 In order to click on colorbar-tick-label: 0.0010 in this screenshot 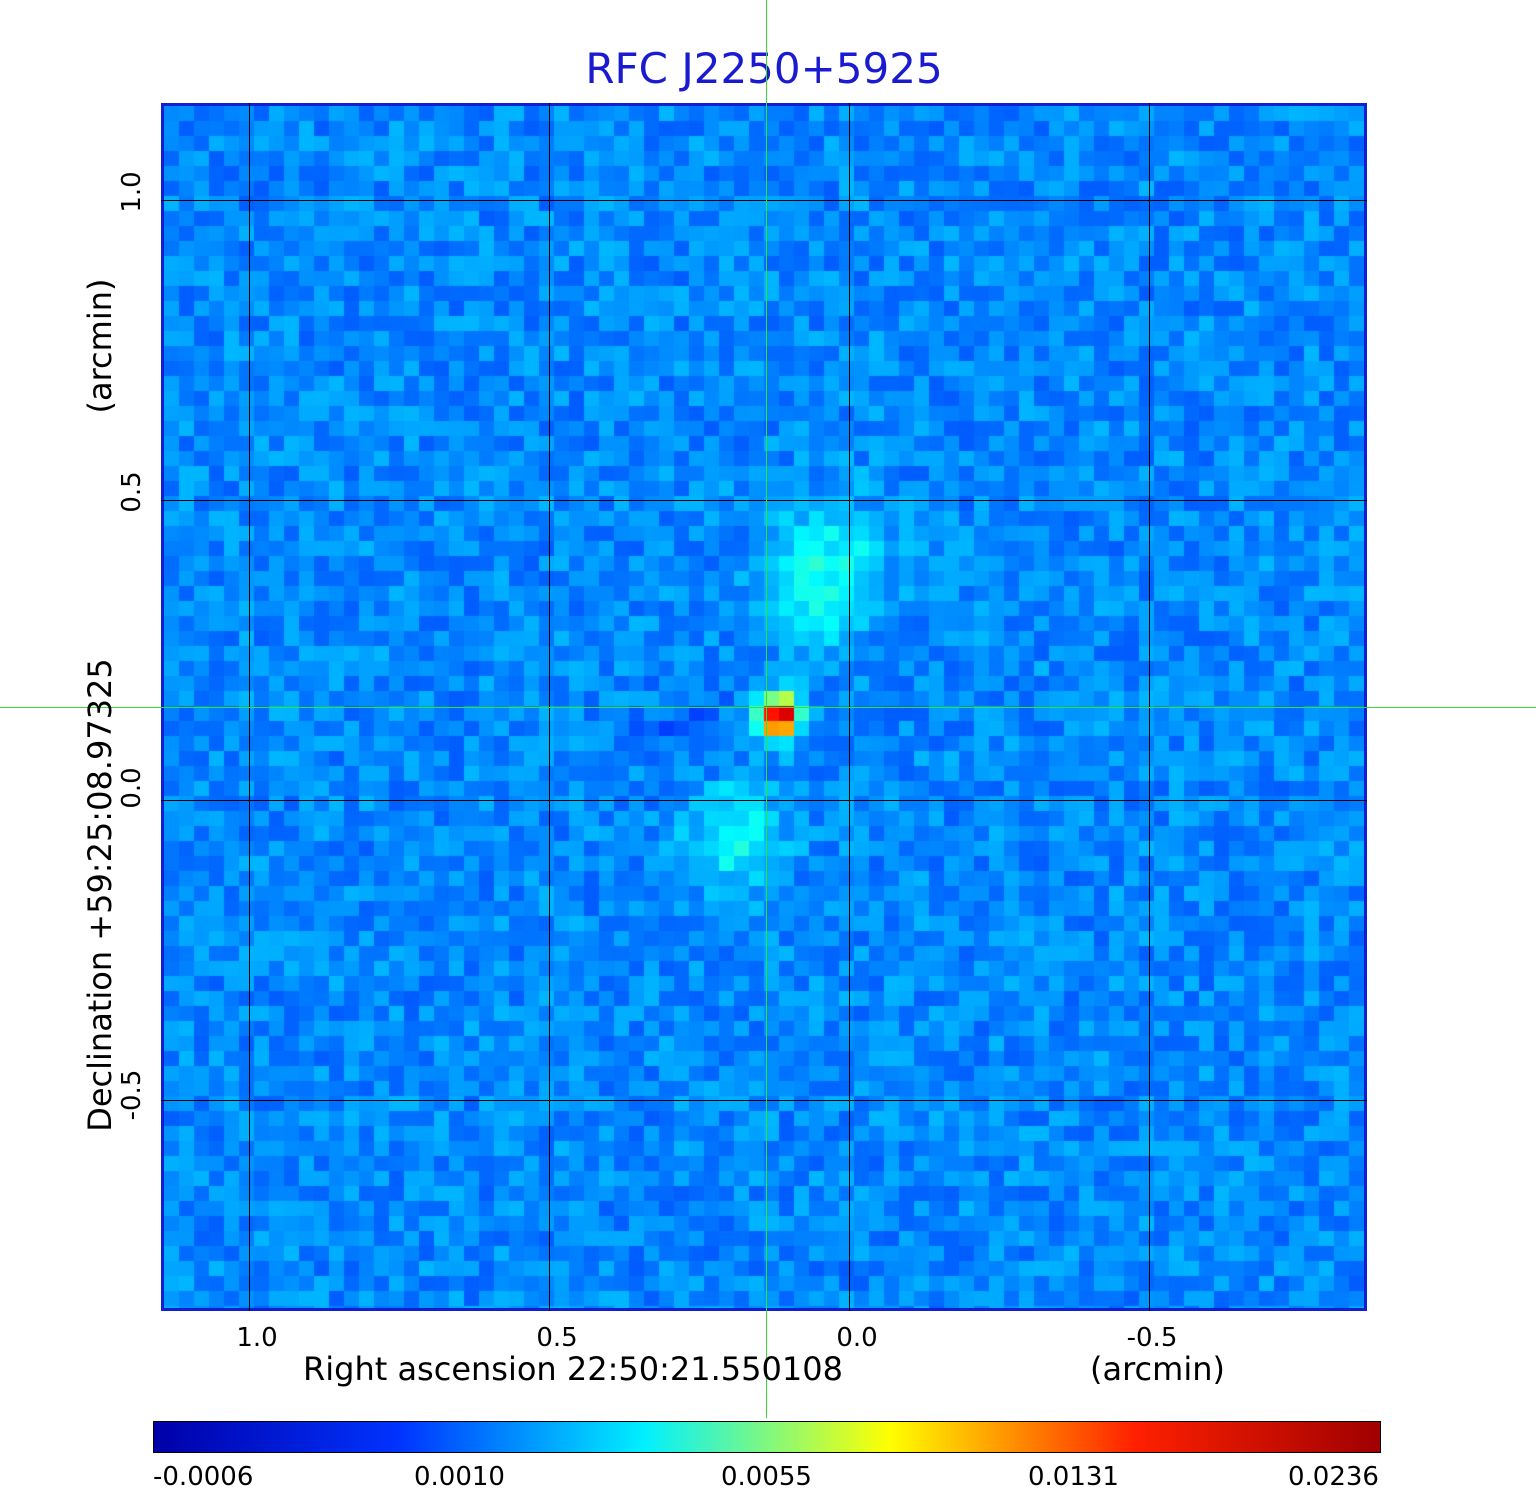, I will do `click(459, 1477)`.